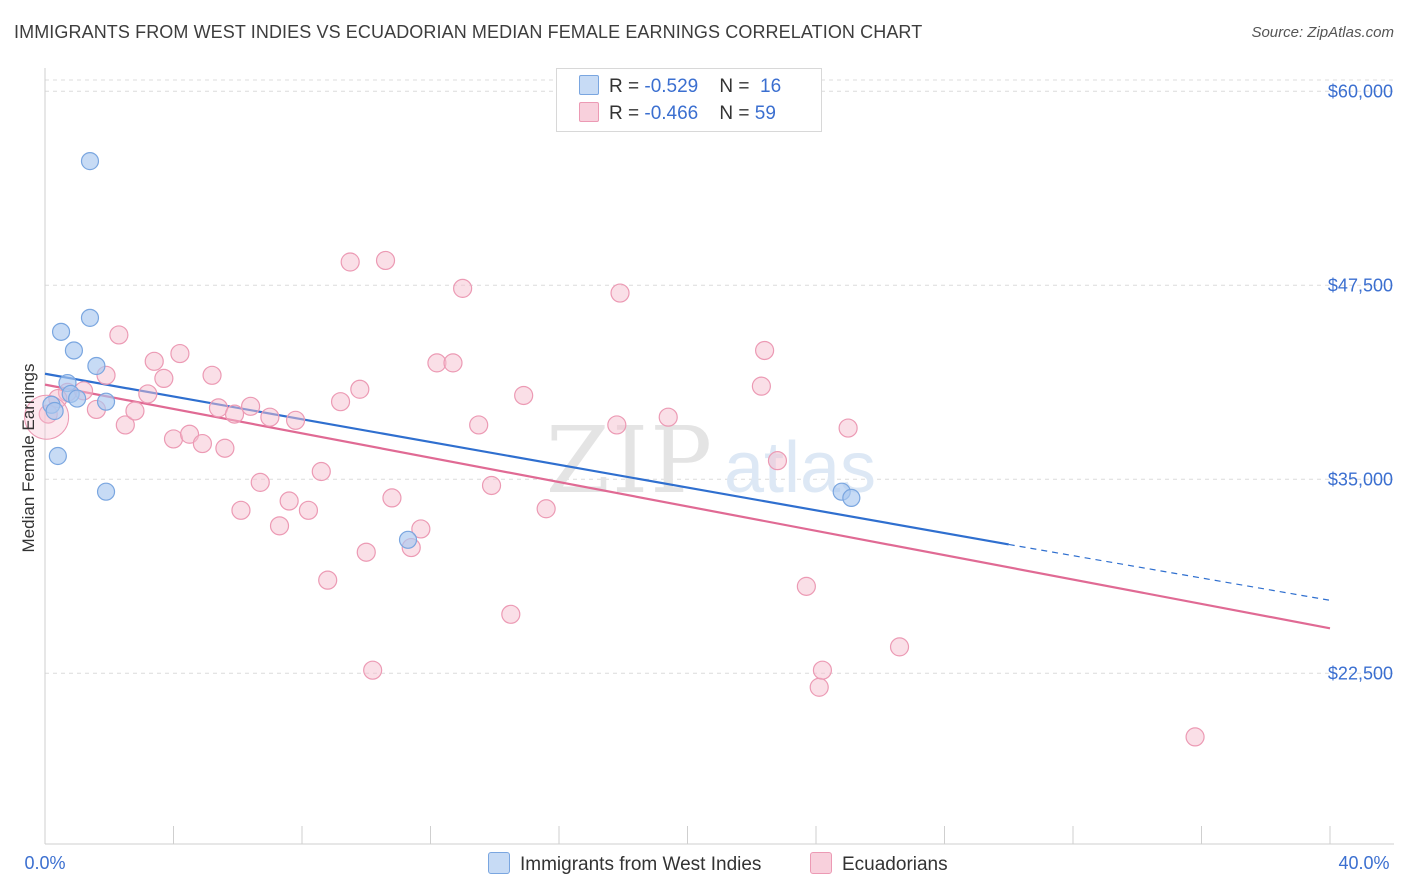 The height and width of the screenshot is (892, 1406). Describe the element at coordinates (1360, 479) in the screenshot. I see `y-tick-label: $35,000` at that location.